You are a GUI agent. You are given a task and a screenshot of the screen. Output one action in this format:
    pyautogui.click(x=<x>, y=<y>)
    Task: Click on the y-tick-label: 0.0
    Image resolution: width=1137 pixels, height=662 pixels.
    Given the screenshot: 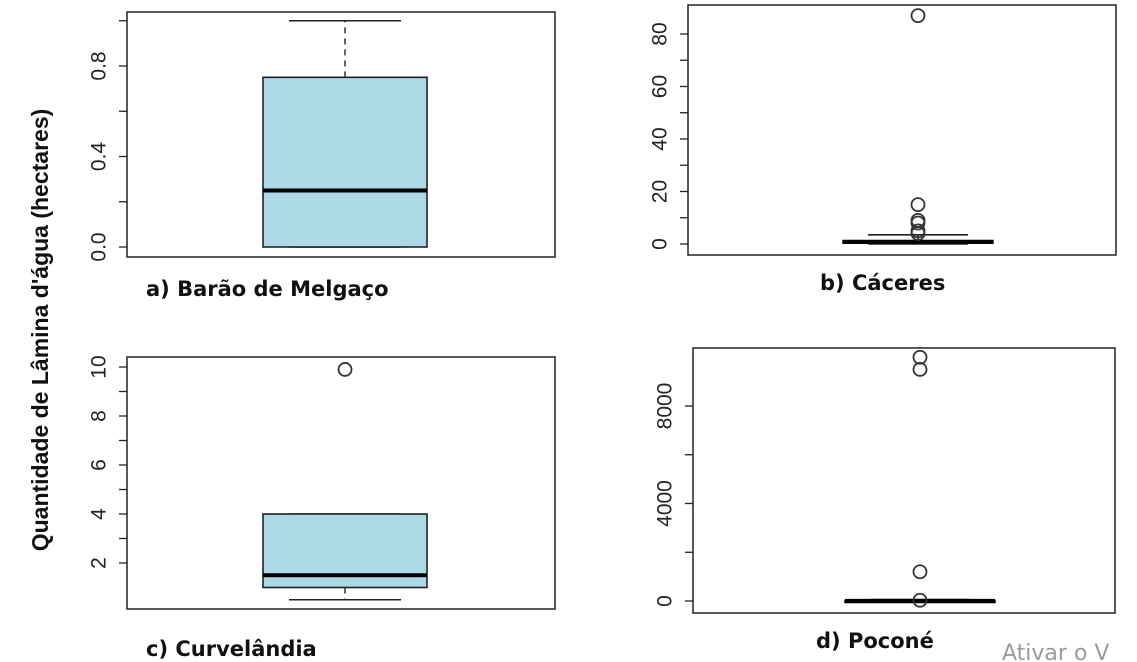 What is the action you would take?
    pyautogui.click(x=99, y=246)
    